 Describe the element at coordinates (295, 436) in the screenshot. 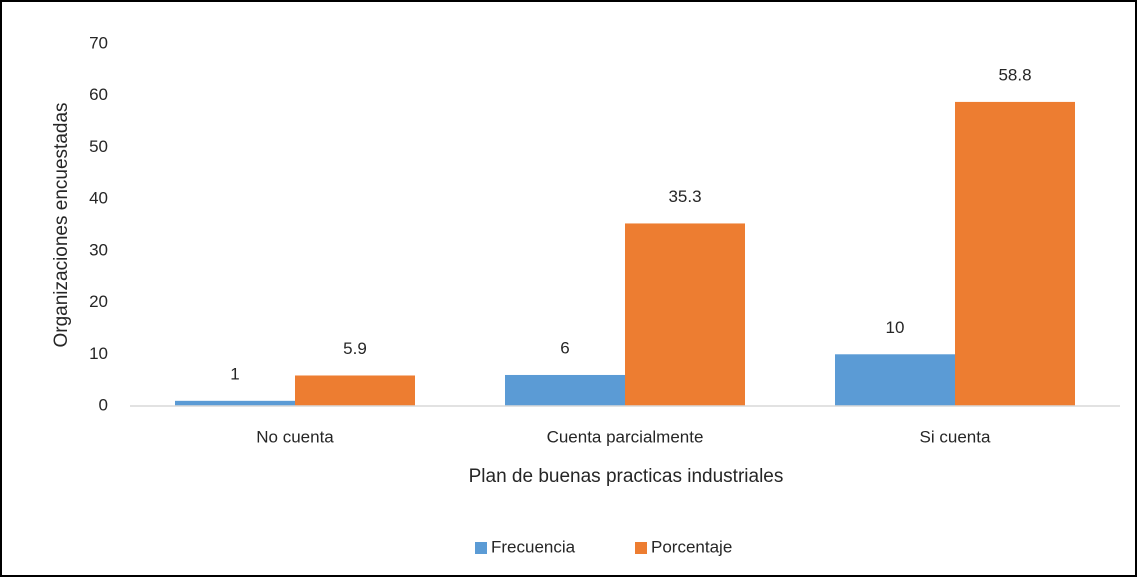

I see `x-tick-label: No cuenta` at that location.